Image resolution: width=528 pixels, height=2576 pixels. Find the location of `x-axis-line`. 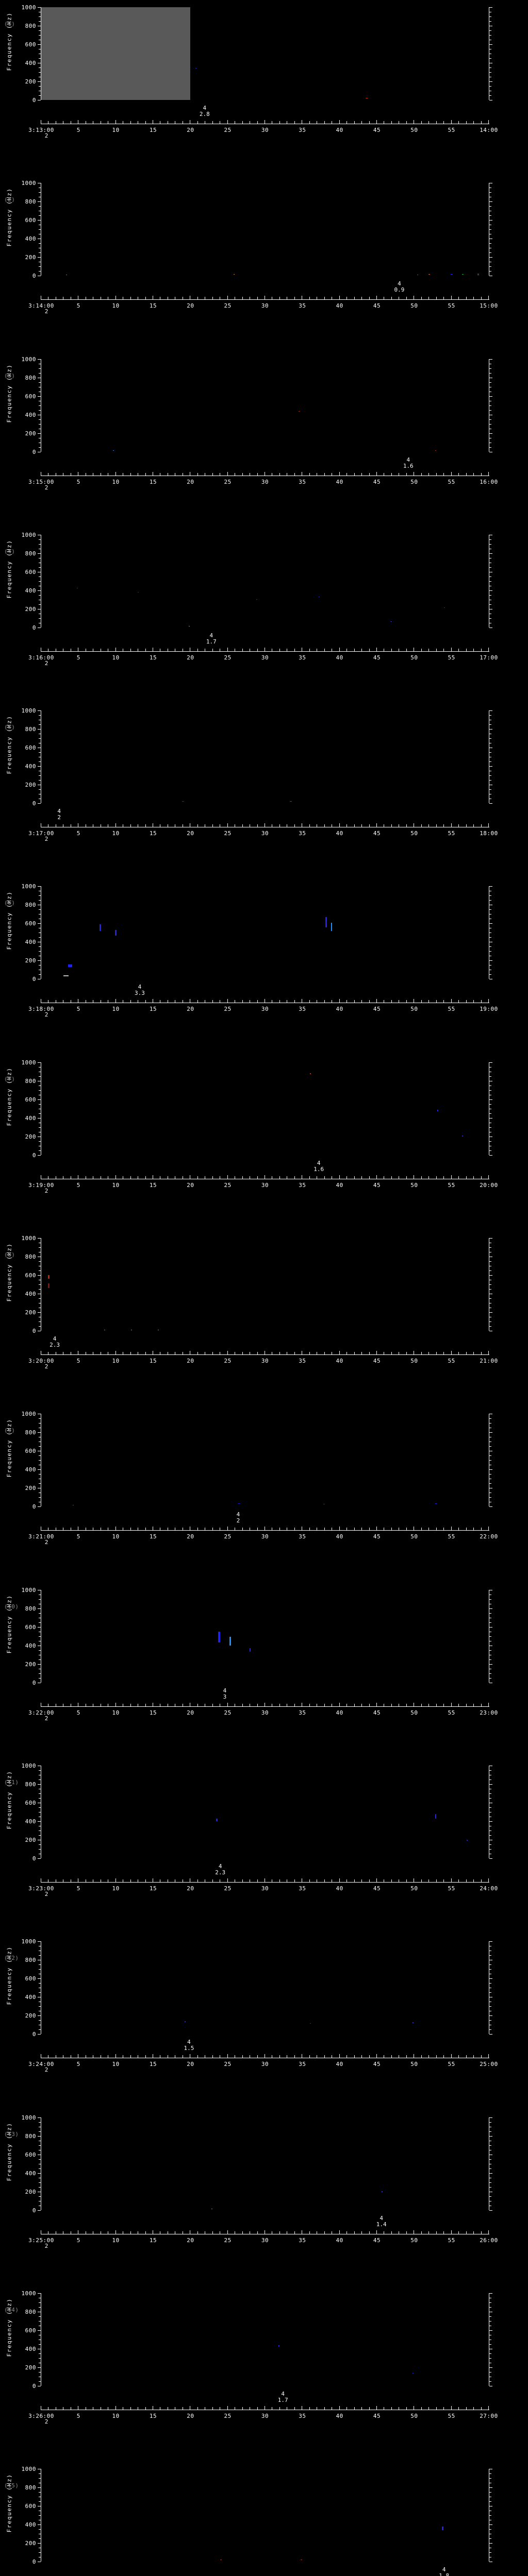

x-axis-line is located at coordinates (265, 1882).